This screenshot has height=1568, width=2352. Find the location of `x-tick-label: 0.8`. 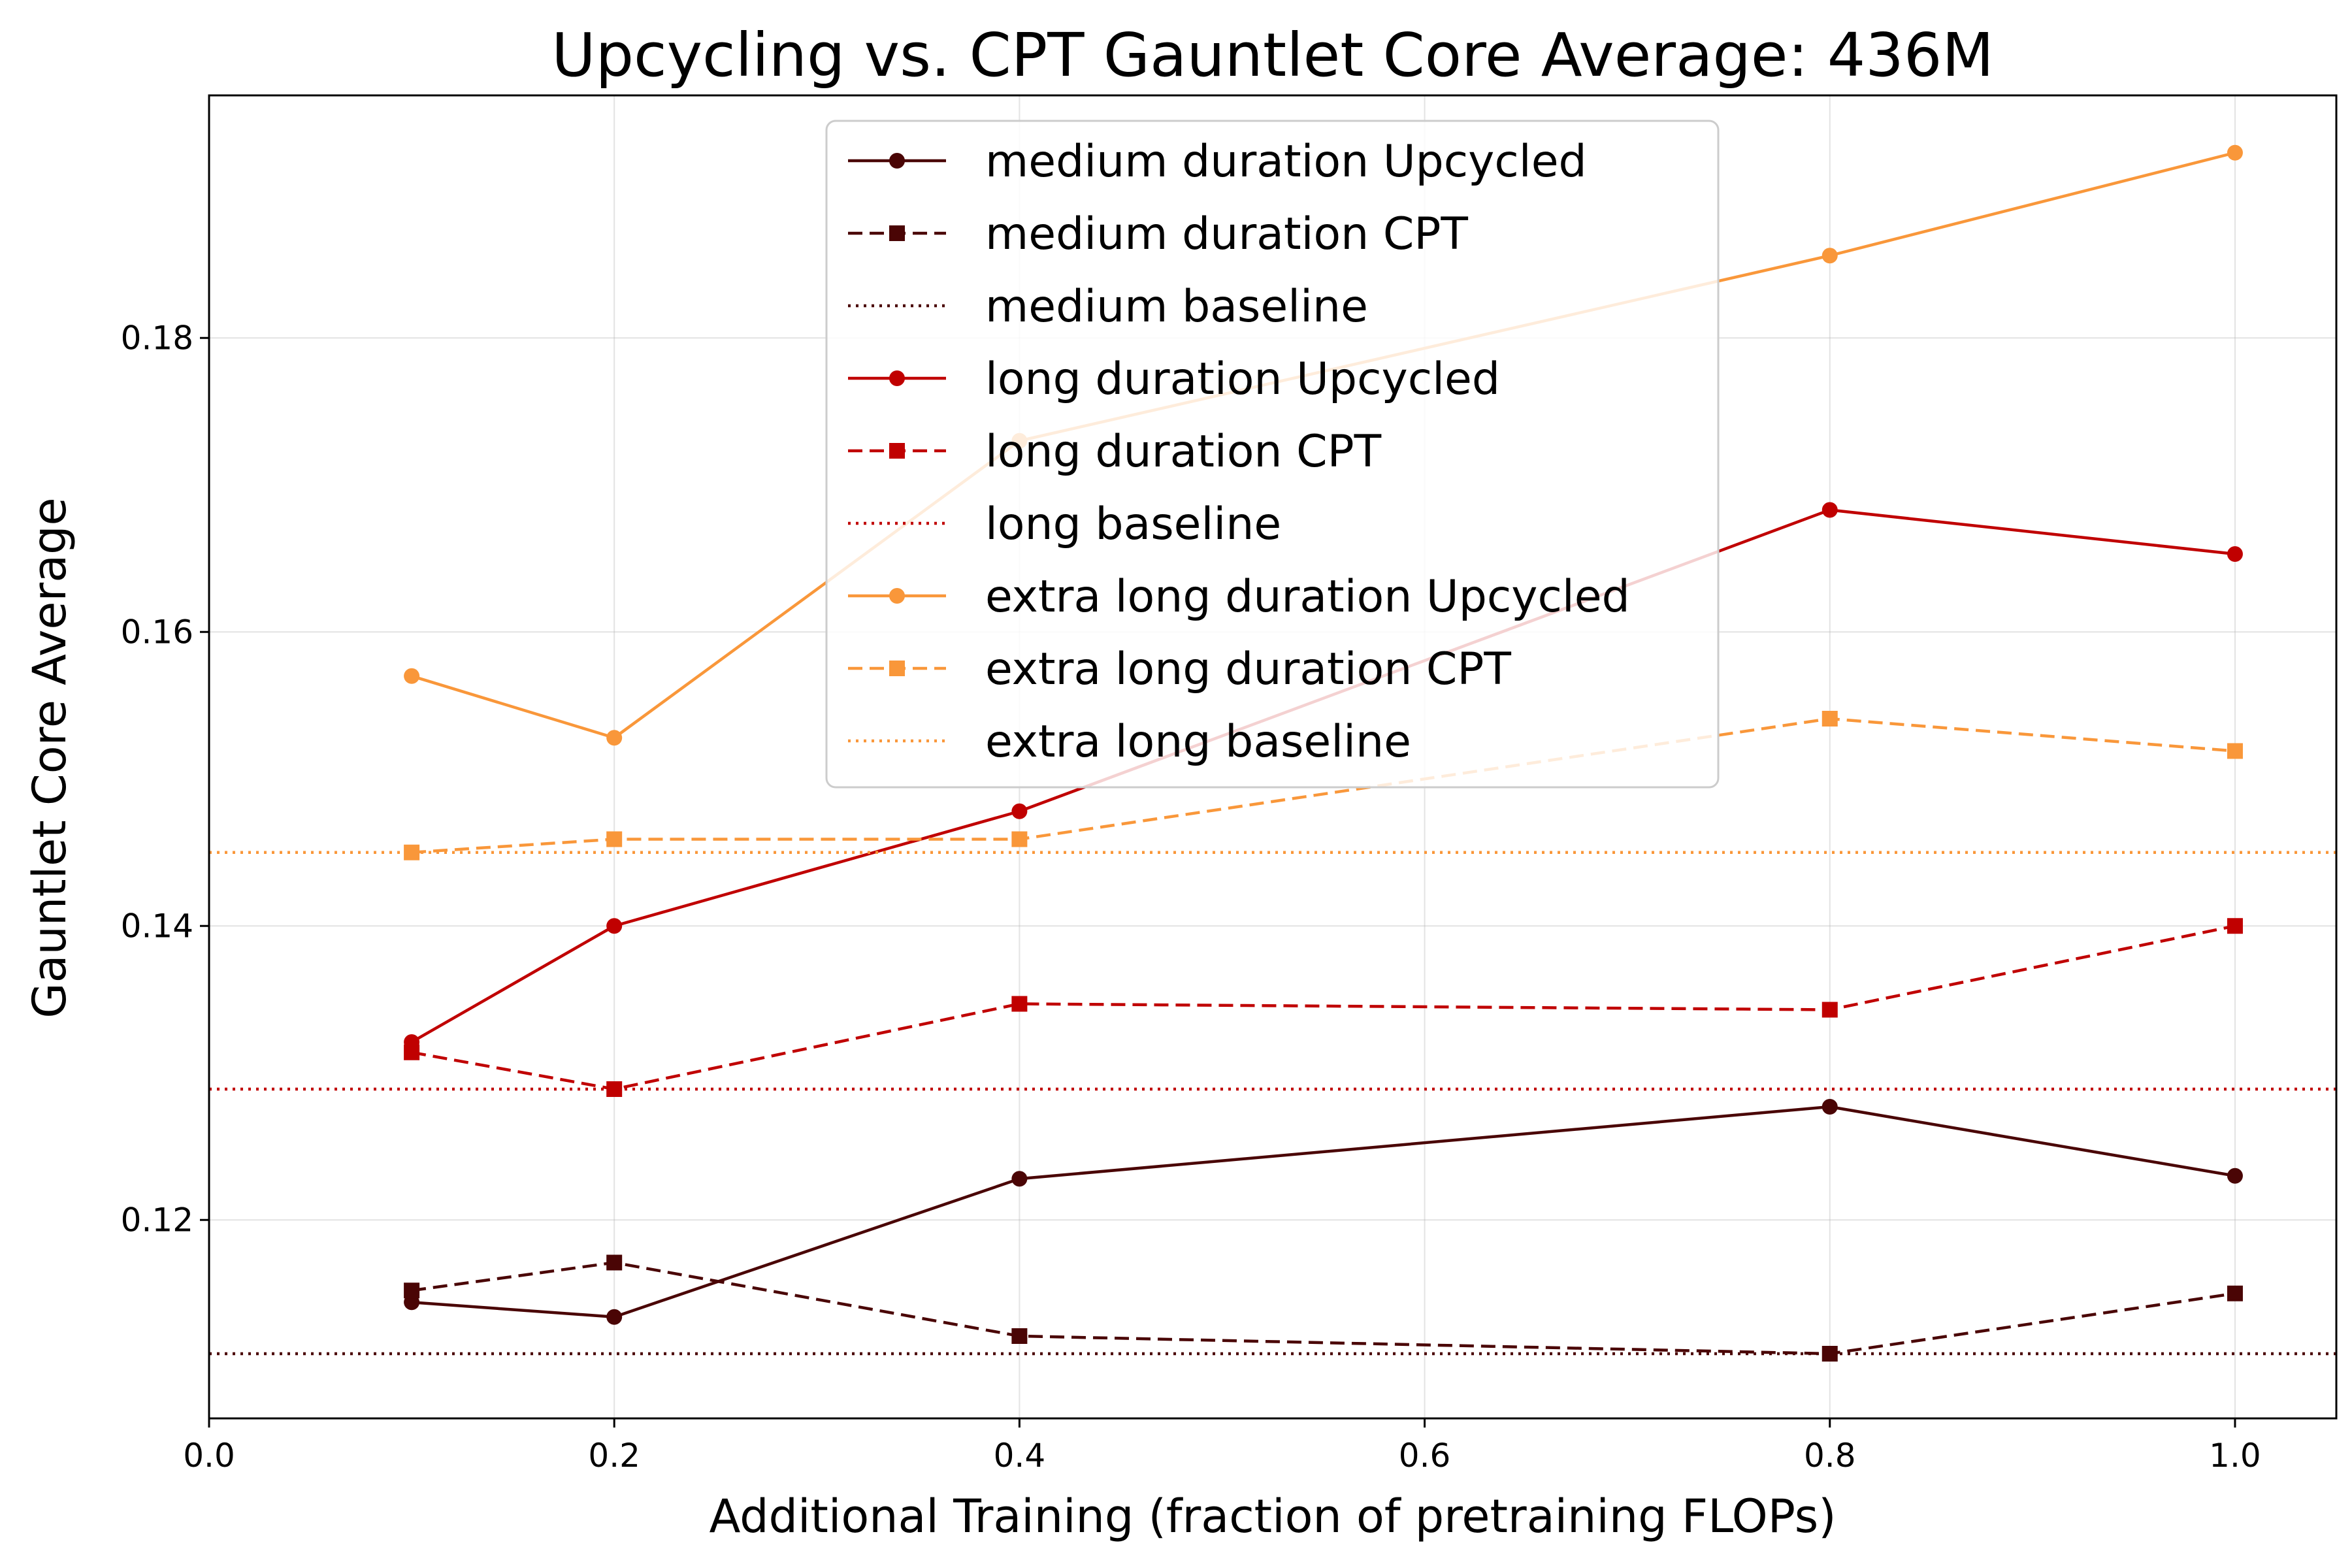

x-tick-label: 0.8 is located at coordinates (1830, 1456).